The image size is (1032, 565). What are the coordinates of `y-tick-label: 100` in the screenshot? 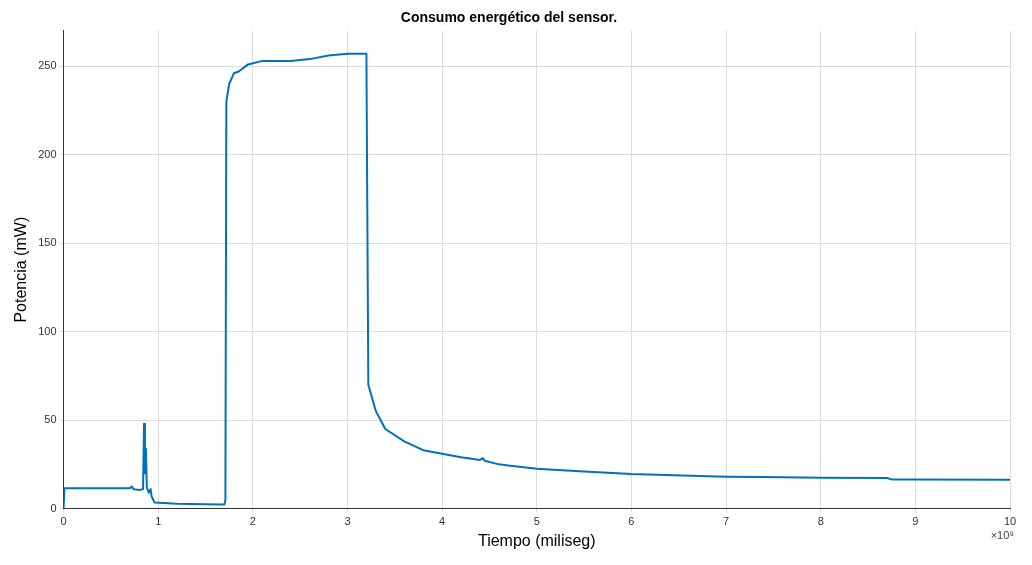 It's located at (47, 330).